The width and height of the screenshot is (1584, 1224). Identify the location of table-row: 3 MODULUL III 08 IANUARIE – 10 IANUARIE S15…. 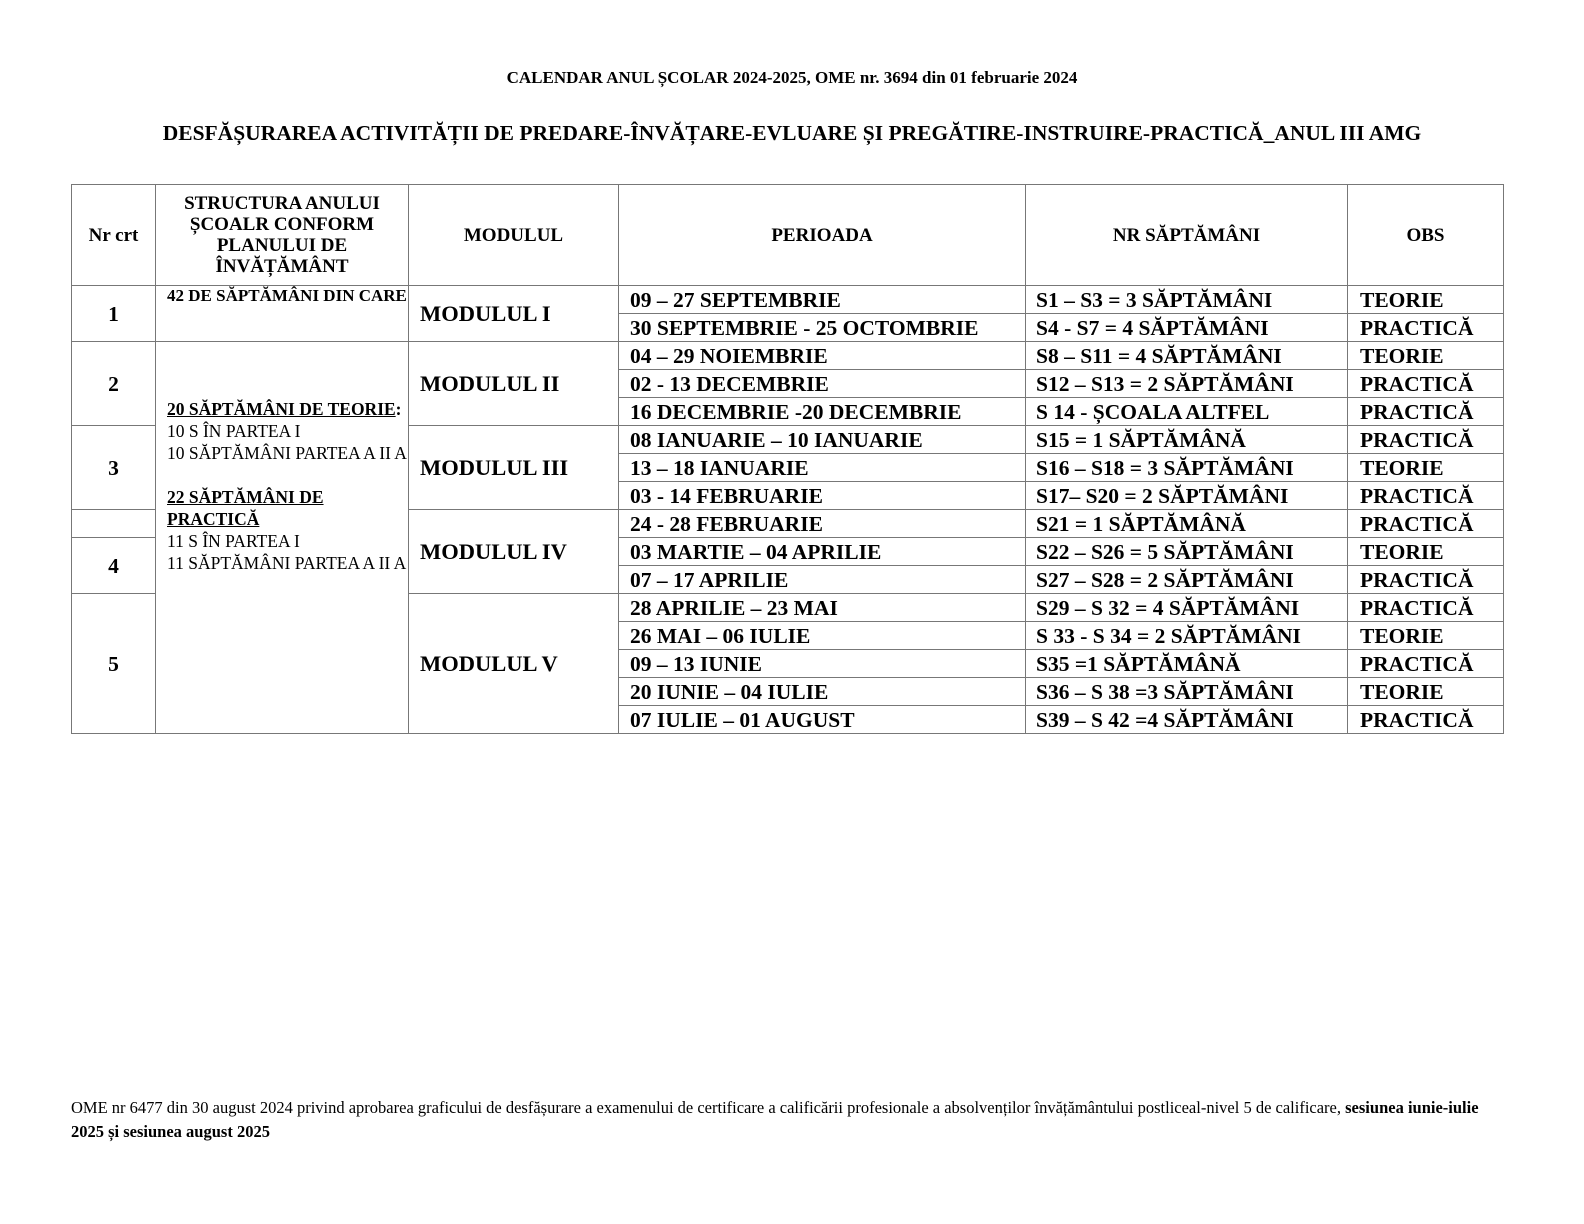
(787, 467).